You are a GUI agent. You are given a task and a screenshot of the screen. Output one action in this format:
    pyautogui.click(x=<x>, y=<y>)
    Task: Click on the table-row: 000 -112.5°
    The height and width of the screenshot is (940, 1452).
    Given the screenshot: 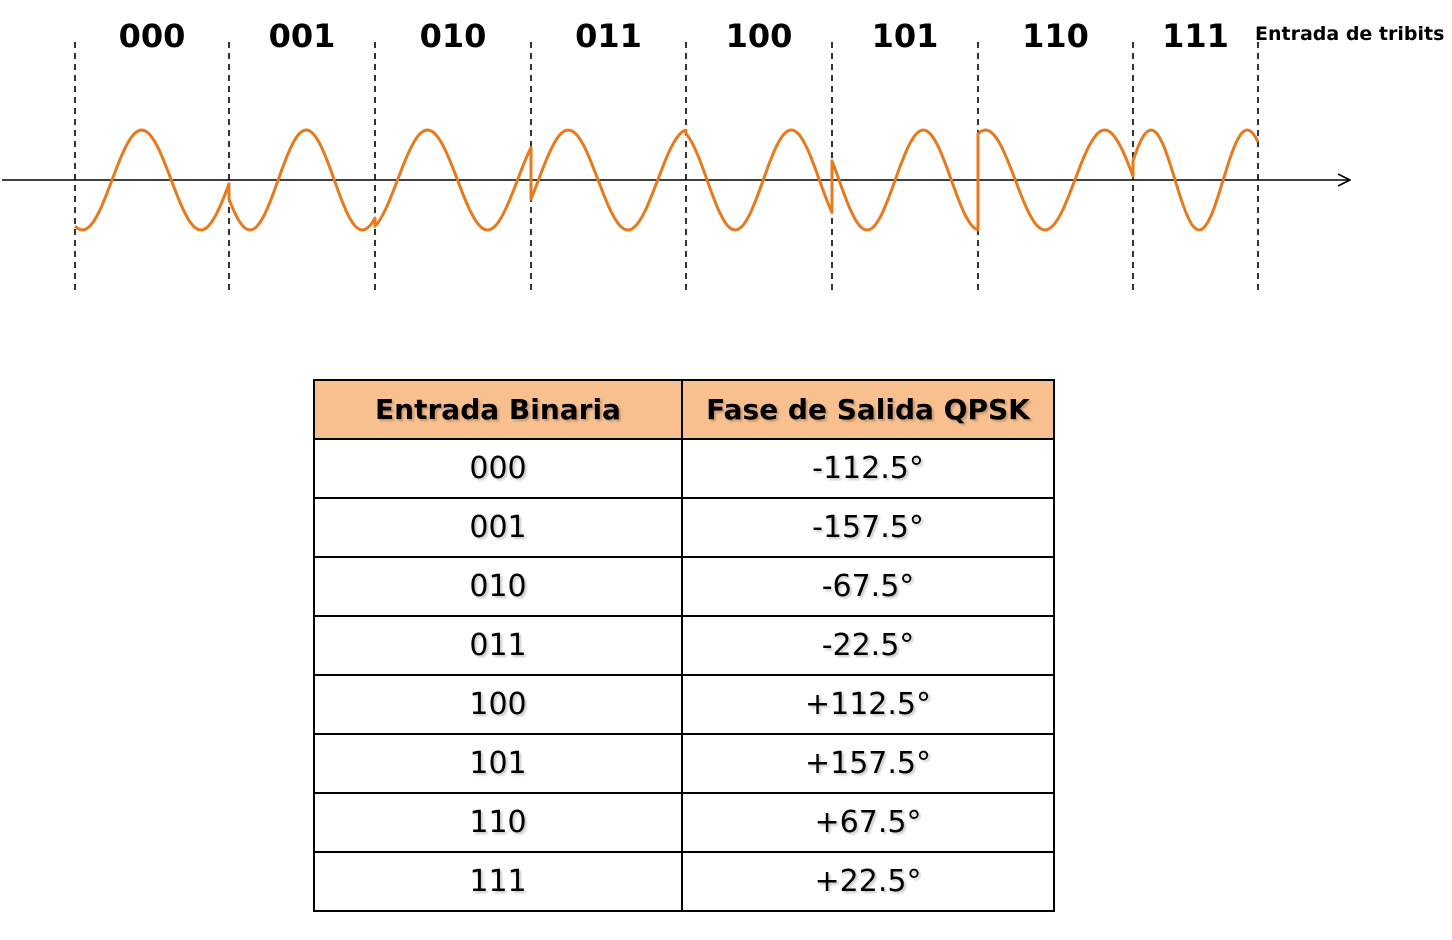 What is the action you would take?
    pyautogui.click(x=684, y=468)
    